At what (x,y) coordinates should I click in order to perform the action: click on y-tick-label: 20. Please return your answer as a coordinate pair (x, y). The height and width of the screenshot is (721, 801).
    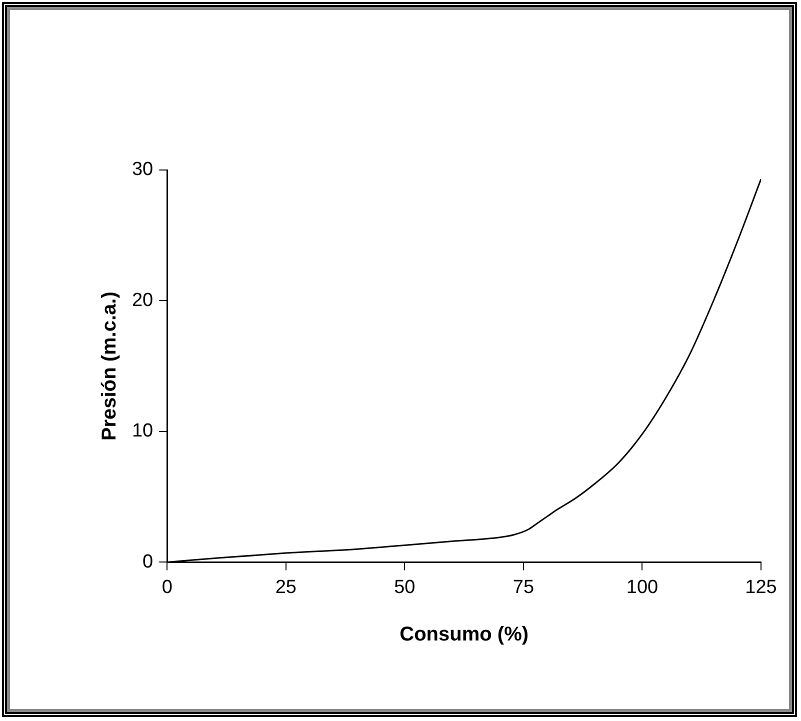
    Looking at the image, I should click on (143, 300).